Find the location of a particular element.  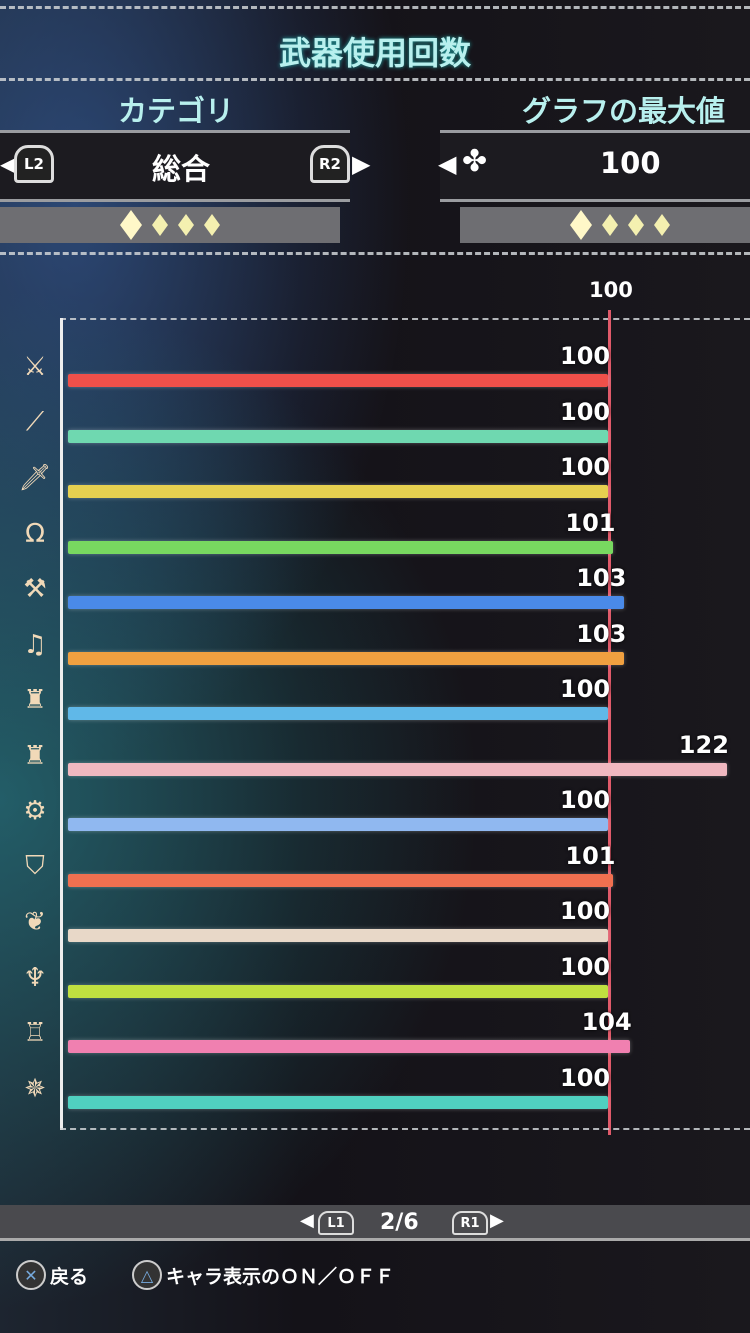

bar-row: ♜ 122 is located at coordinates (370, 762).